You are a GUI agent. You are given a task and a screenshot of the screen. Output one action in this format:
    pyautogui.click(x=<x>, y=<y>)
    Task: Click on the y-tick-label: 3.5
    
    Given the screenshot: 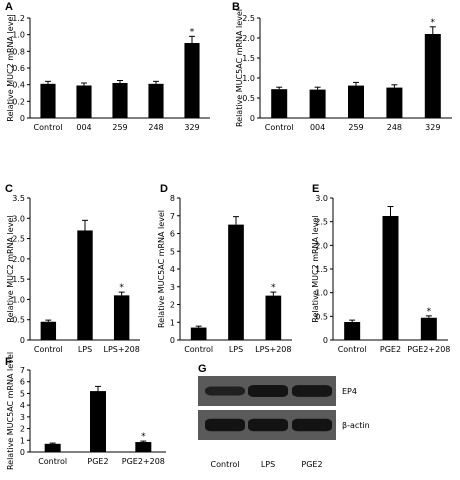 What is the action you would take?
    pyautogui.click(x=18, y=198)
    